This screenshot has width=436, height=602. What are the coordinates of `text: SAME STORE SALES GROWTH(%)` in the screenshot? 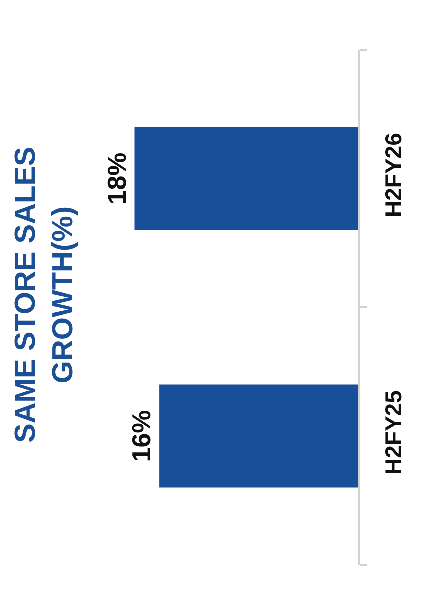 It's located at (45, 295).